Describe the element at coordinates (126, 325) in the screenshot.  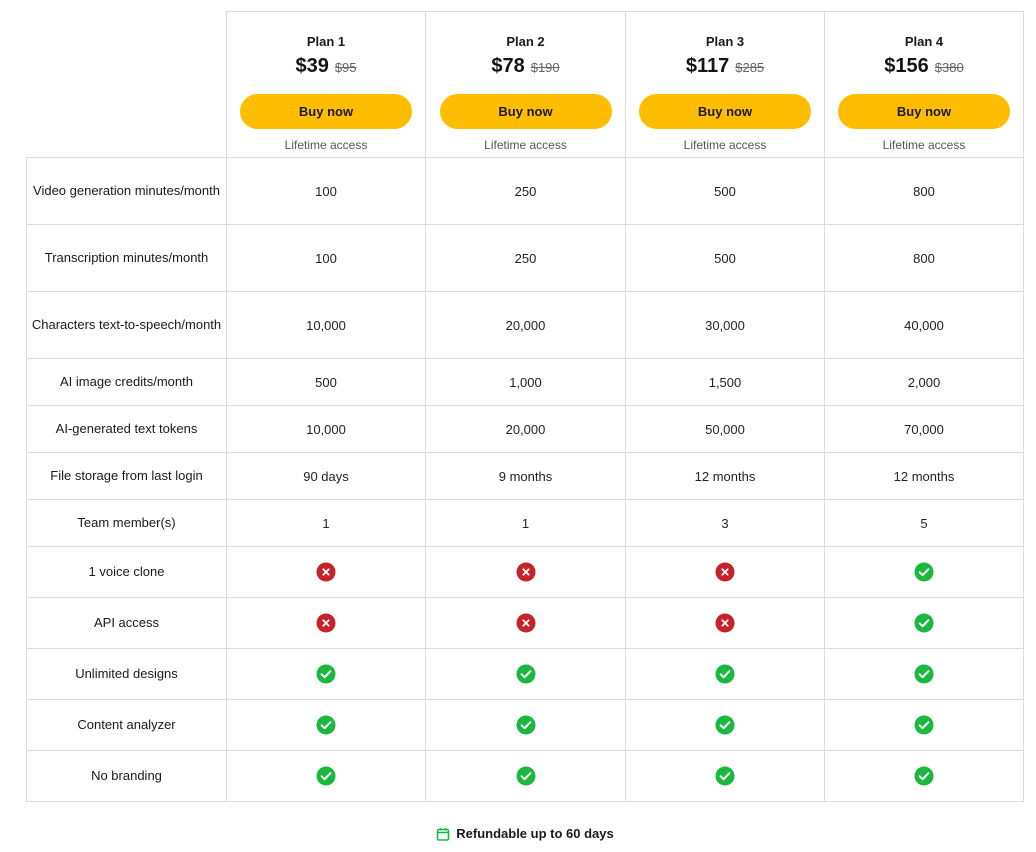
I see `feature-label: Characters text-to-speech/month` at that location.